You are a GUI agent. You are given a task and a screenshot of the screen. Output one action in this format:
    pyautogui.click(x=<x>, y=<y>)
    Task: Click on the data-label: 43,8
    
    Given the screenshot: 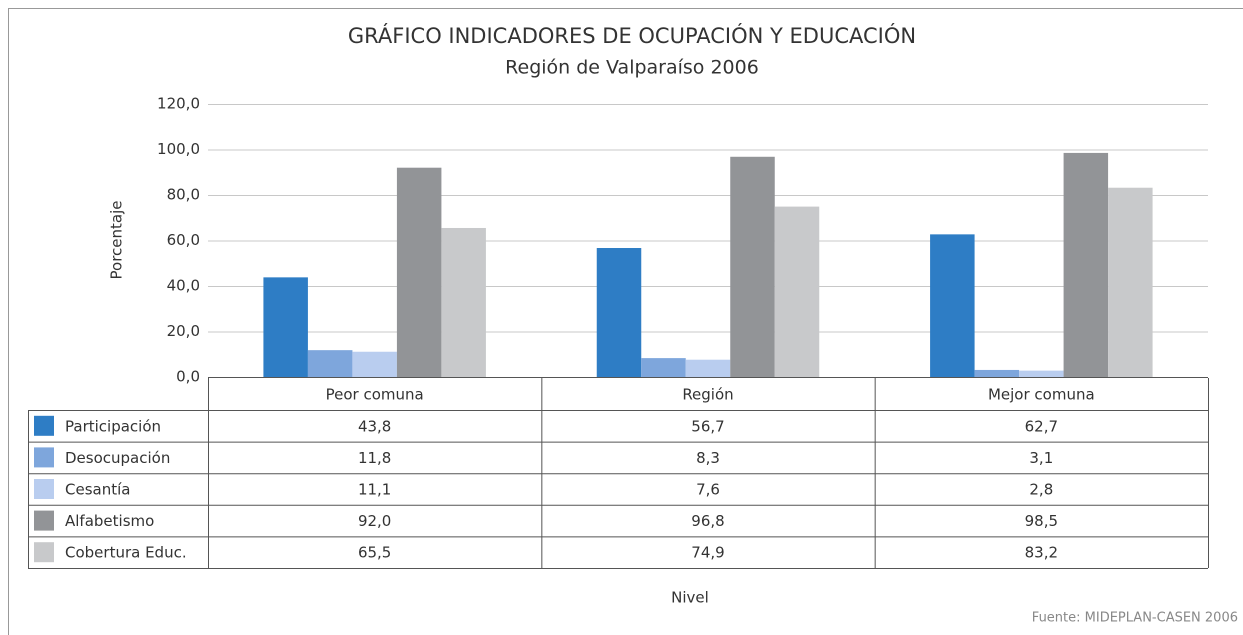 What is the action you would take?
    pyautogui.click(x=374, y=426)
    